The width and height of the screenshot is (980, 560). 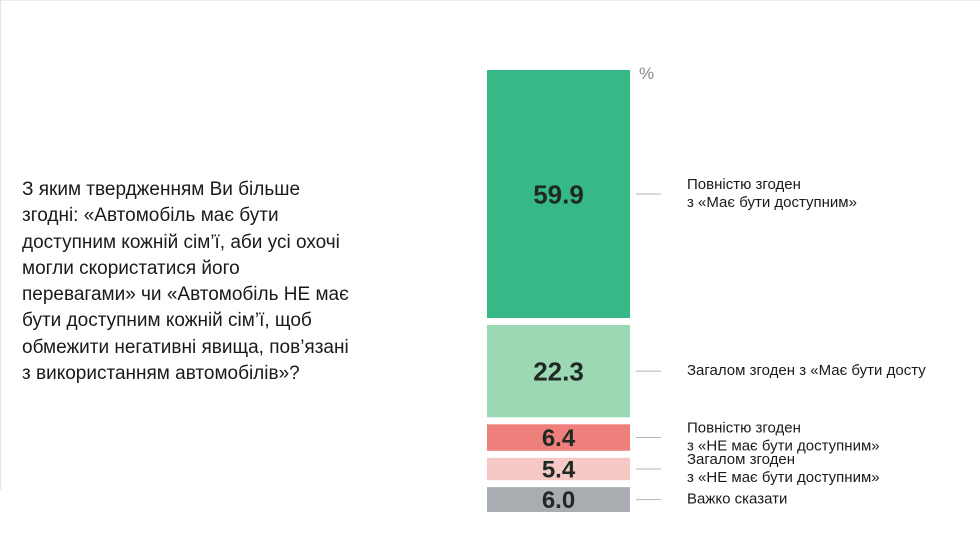 I want to click on category-label-5: Важко сказати, so click(x=737, y=499).